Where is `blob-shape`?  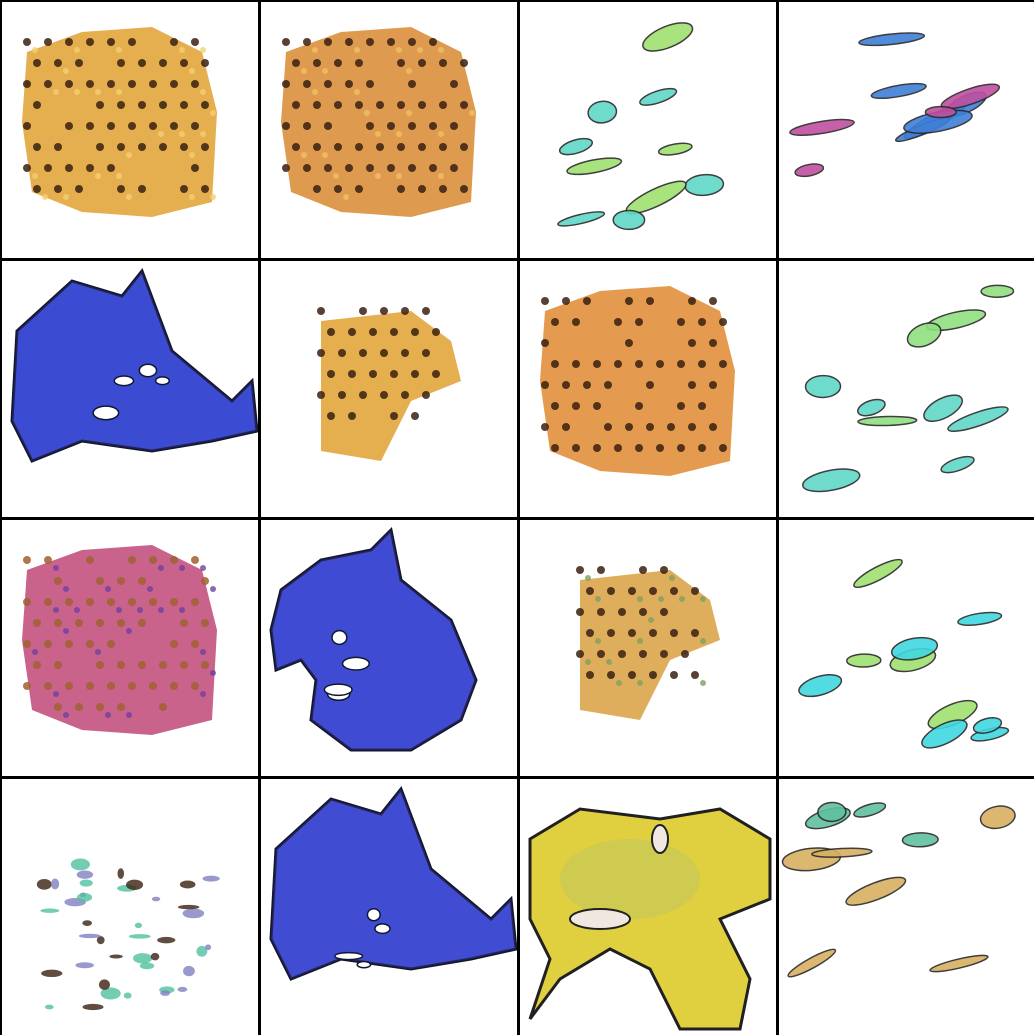
blob-shape is located at coordinates (393, 883).